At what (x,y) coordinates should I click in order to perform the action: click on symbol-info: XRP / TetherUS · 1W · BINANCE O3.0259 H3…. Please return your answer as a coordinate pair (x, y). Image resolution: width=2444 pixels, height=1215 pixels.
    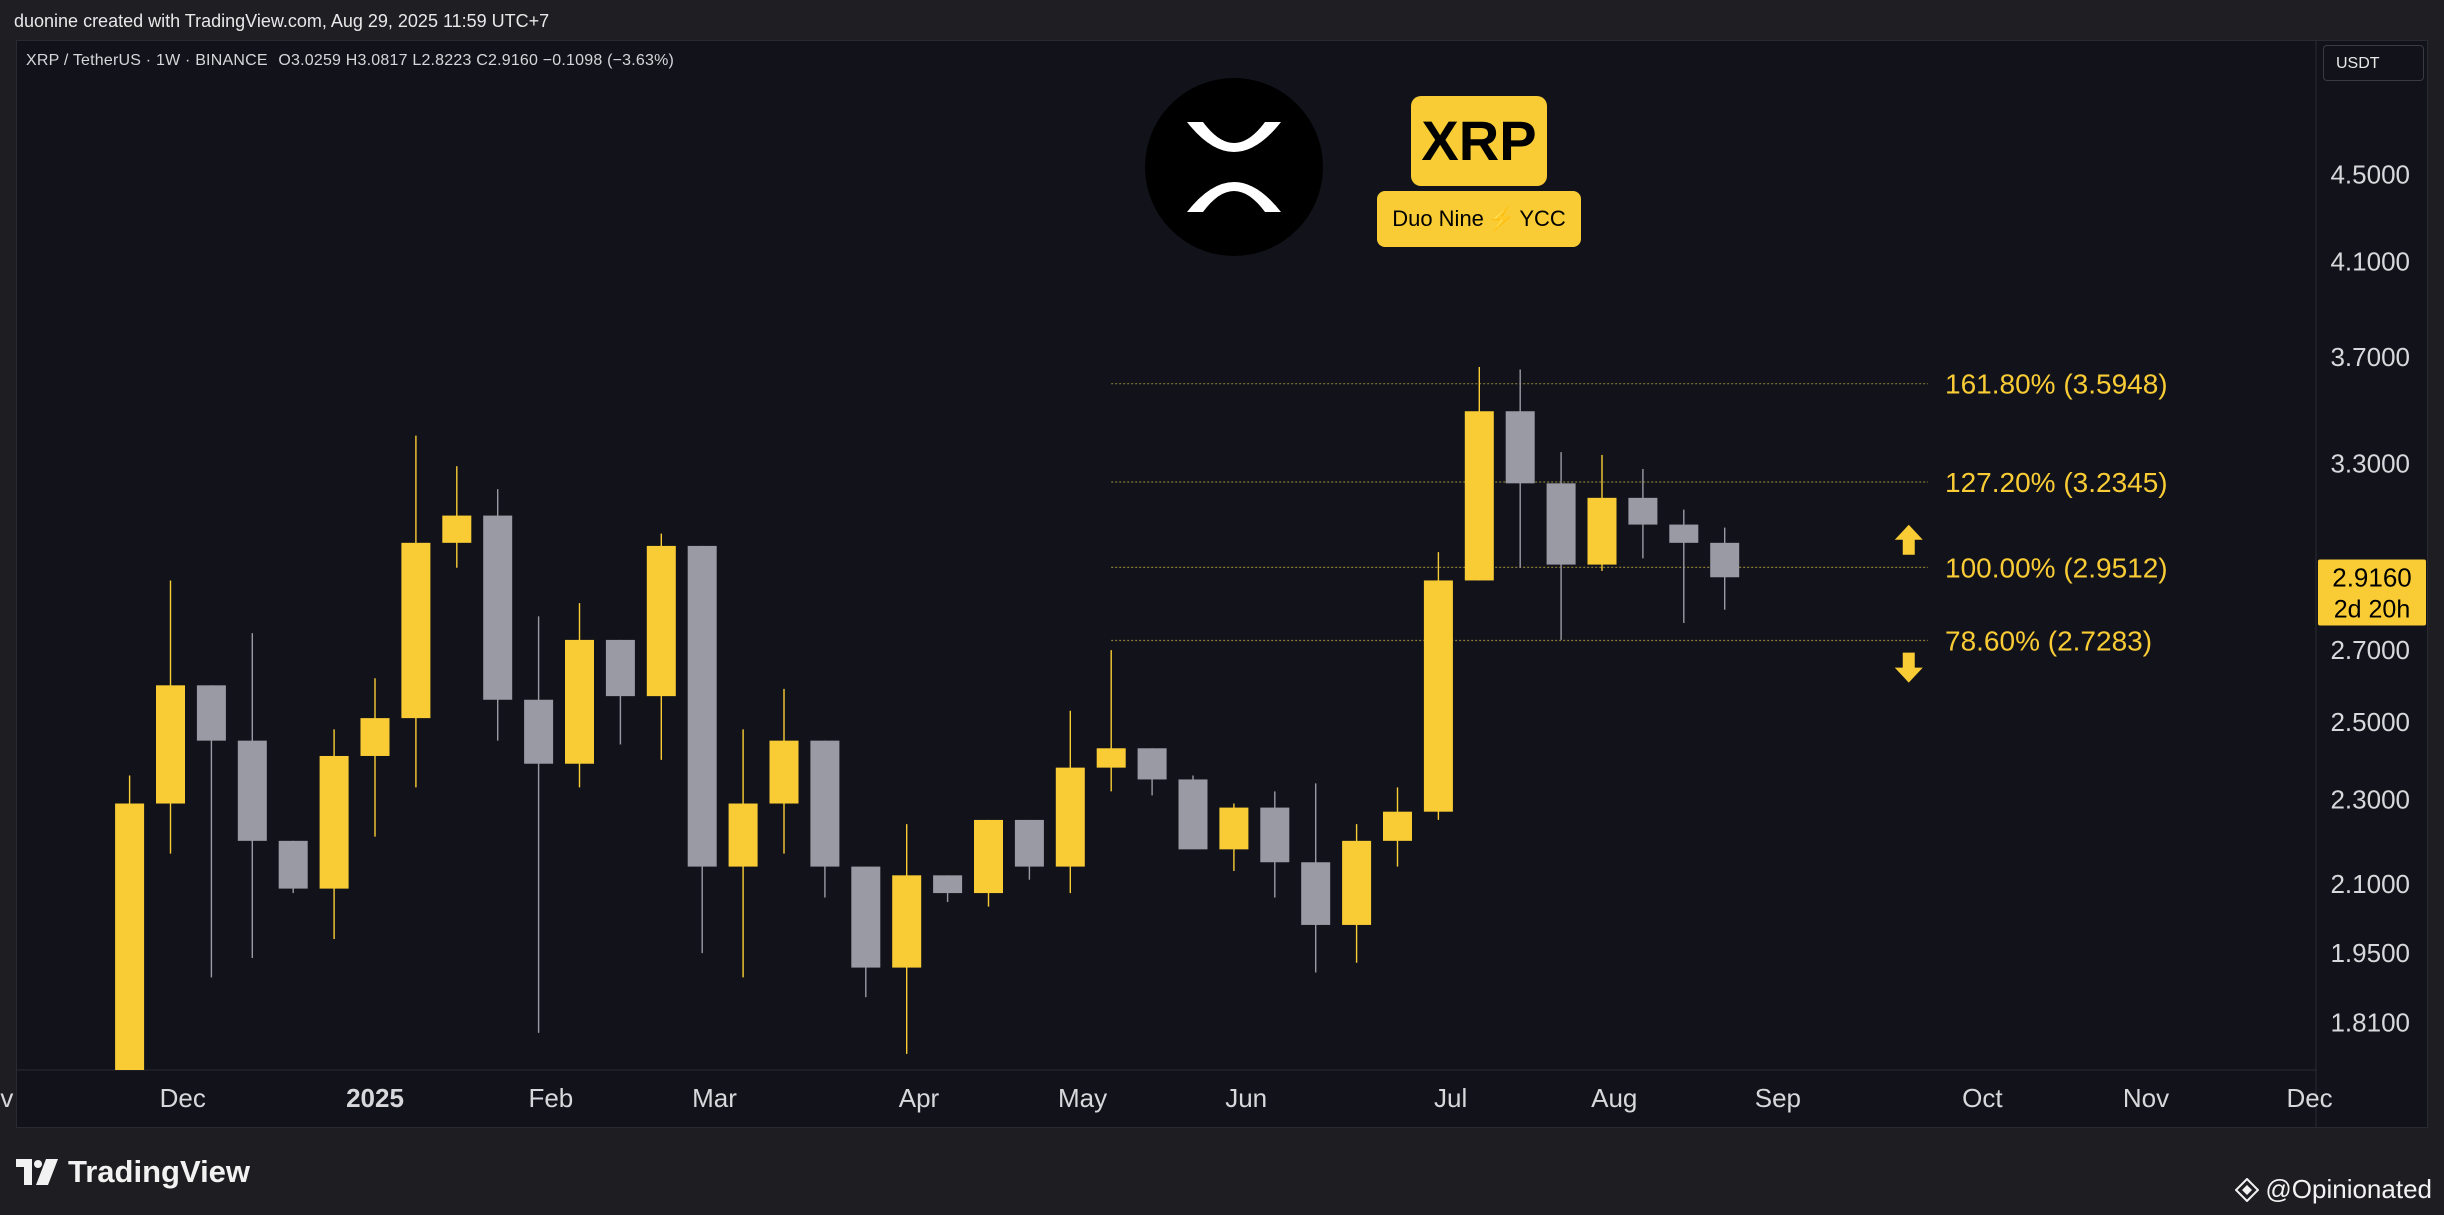
    Looking at the image, I should click on (350, 61).